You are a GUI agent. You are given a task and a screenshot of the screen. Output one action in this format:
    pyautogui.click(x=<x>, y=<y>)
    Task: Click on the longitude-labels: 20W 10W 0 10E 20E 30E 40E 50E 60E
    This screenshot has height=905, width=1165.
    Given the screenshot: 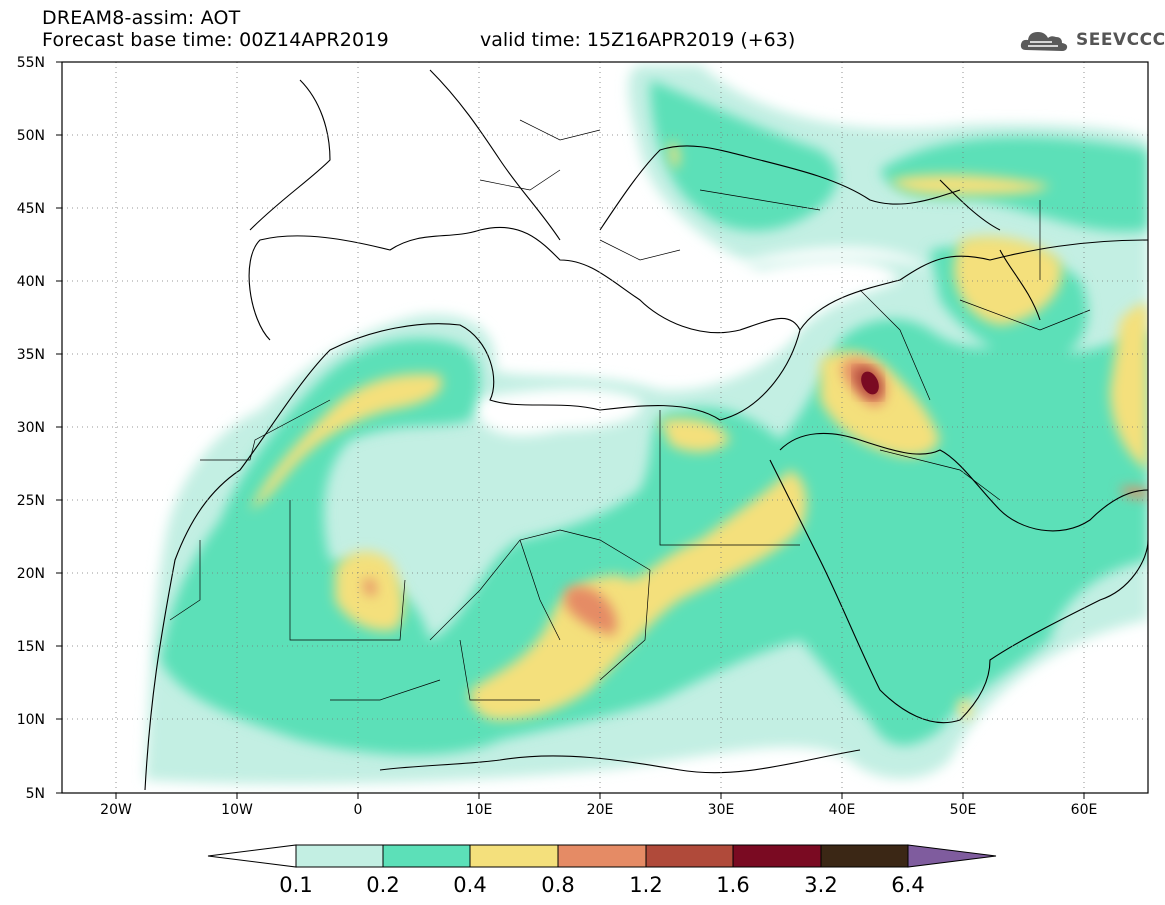 What is the action you would take?
    pyautogui.click(x=598, y=810)
    